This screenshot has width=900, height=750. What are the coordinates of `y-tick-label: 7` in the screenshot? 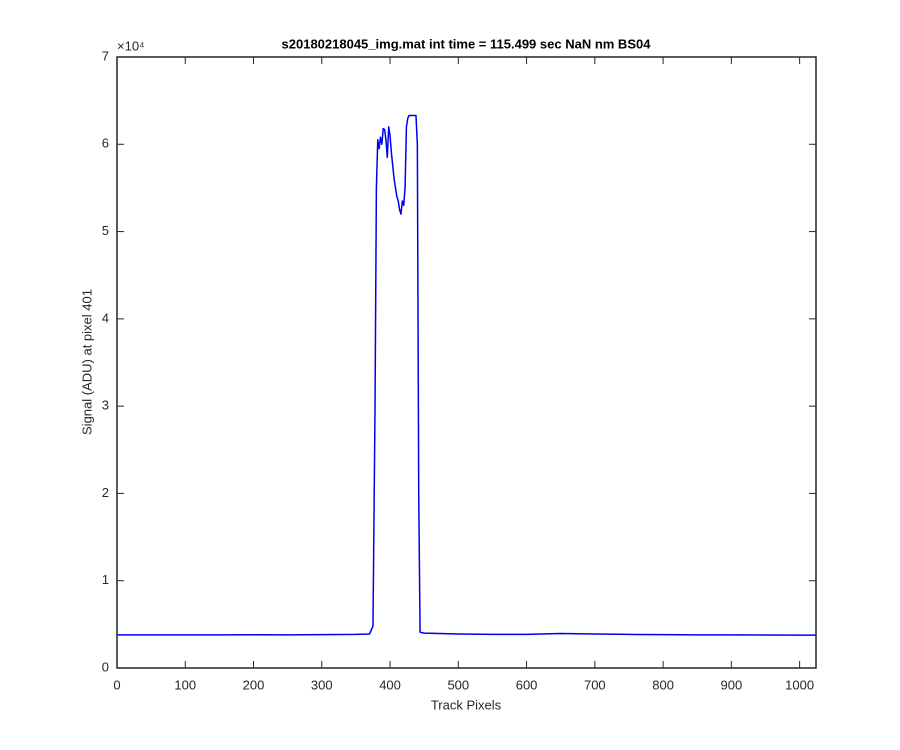 It's located at (105, 55).